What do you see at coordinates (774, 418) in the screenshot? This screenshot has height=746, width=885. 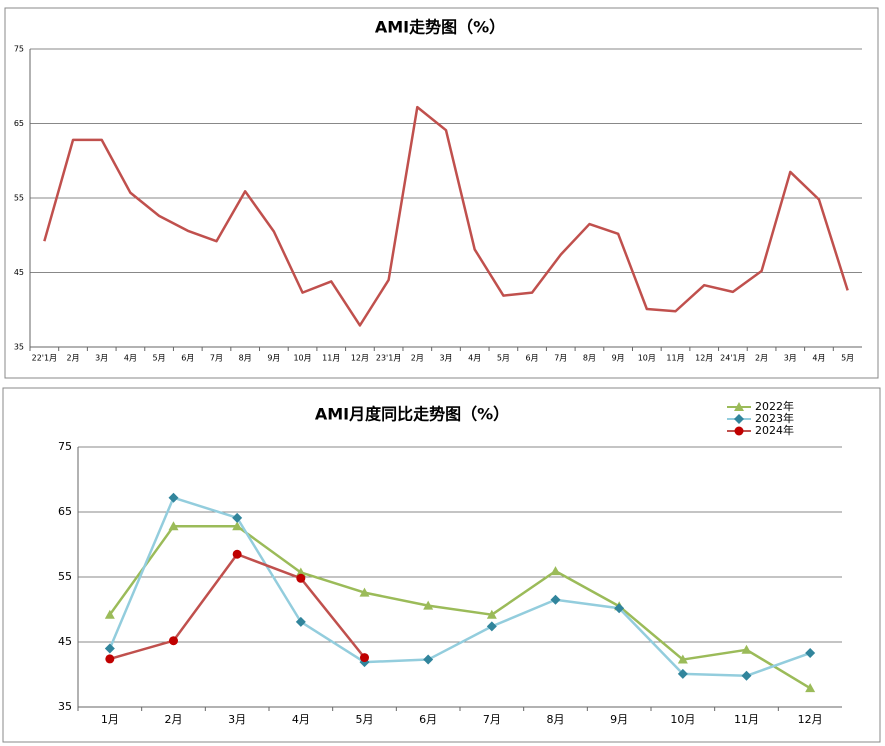 I see `legend-label: 2023年` at bounding box center [774, 418].